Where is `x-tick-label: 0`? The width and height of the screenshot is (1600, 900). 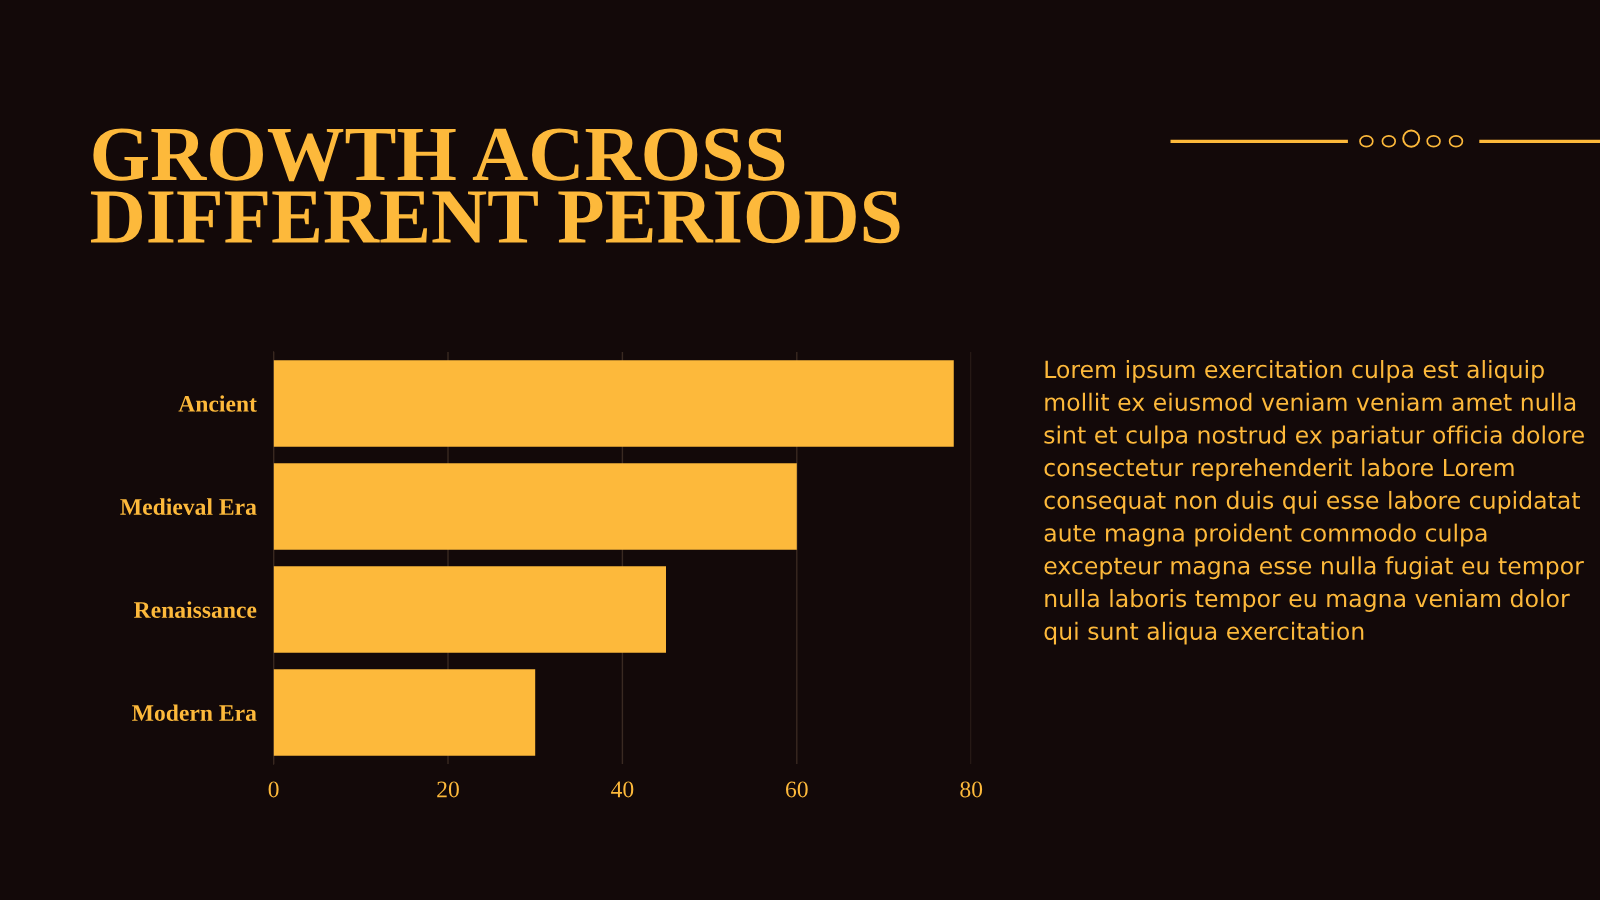
x-tick-label: 0 is located at coordinates (273, 789).